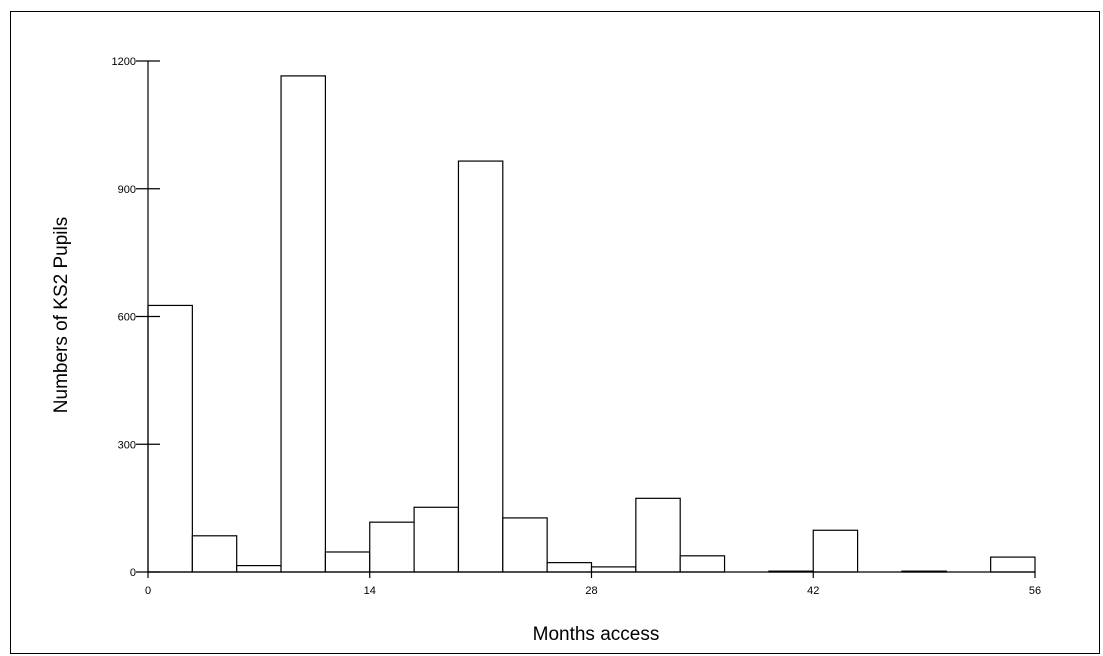 The width and height of the screenshot is (1103, 656). What do you see at coordinates (813, 591) in the screenshot?
I see `x-tick-label: 42` at bounding box center [813, 591].